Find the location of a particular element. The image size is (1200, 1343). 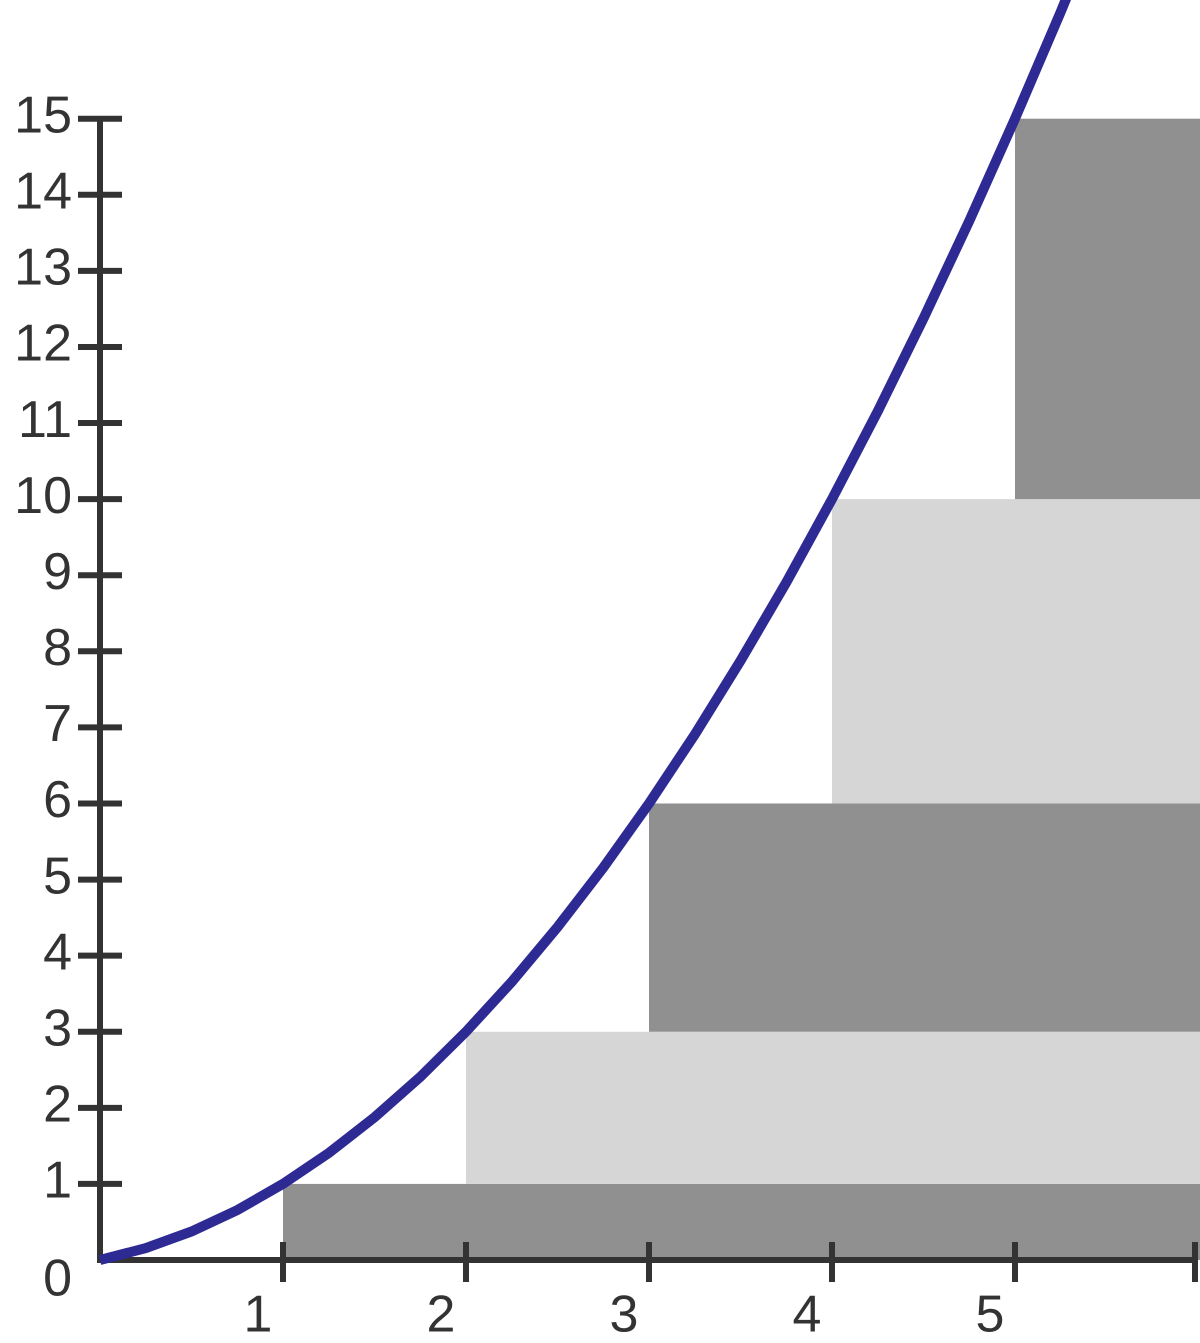

y-tick-label: 12 is located at coordinates (43, 344).